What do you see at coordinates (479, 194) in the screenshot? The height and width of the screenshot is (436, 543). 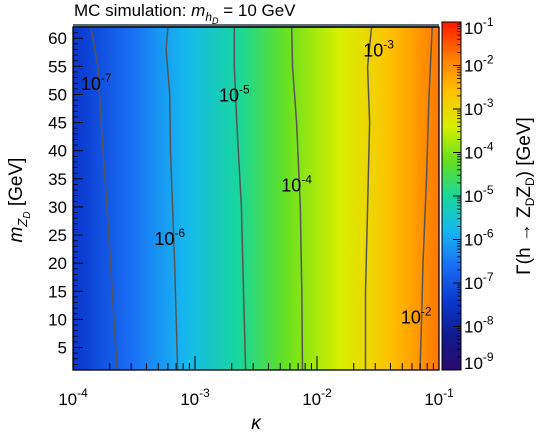 I see `colorbar-tick-label: 10⁻⁵` at bounding box center [479, 194].